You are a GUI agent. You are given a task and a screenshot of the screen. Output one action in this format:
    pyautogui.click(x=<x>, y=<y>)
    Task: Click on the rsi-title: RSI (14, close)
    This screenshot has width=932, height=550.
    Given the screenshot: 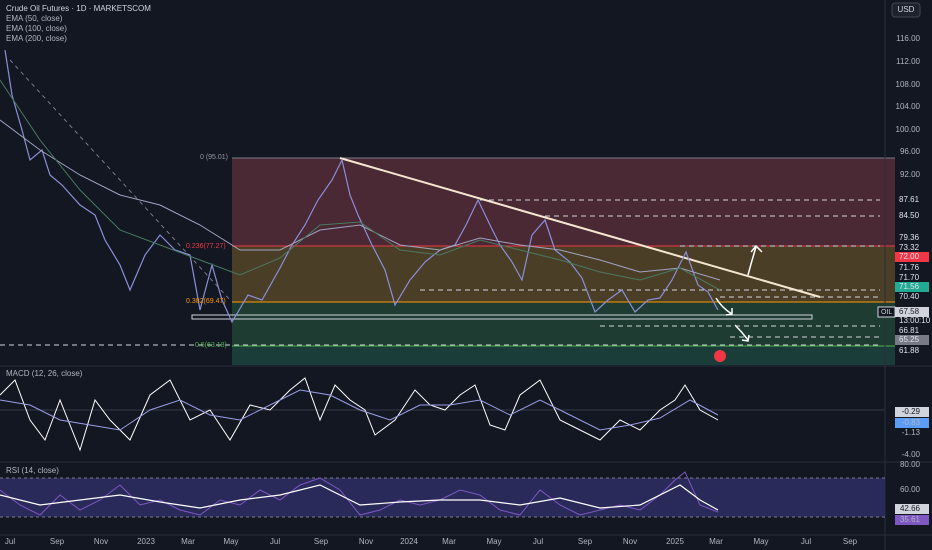 What is the action you would take?
    pyautogui.click(x=32, y=470)
    